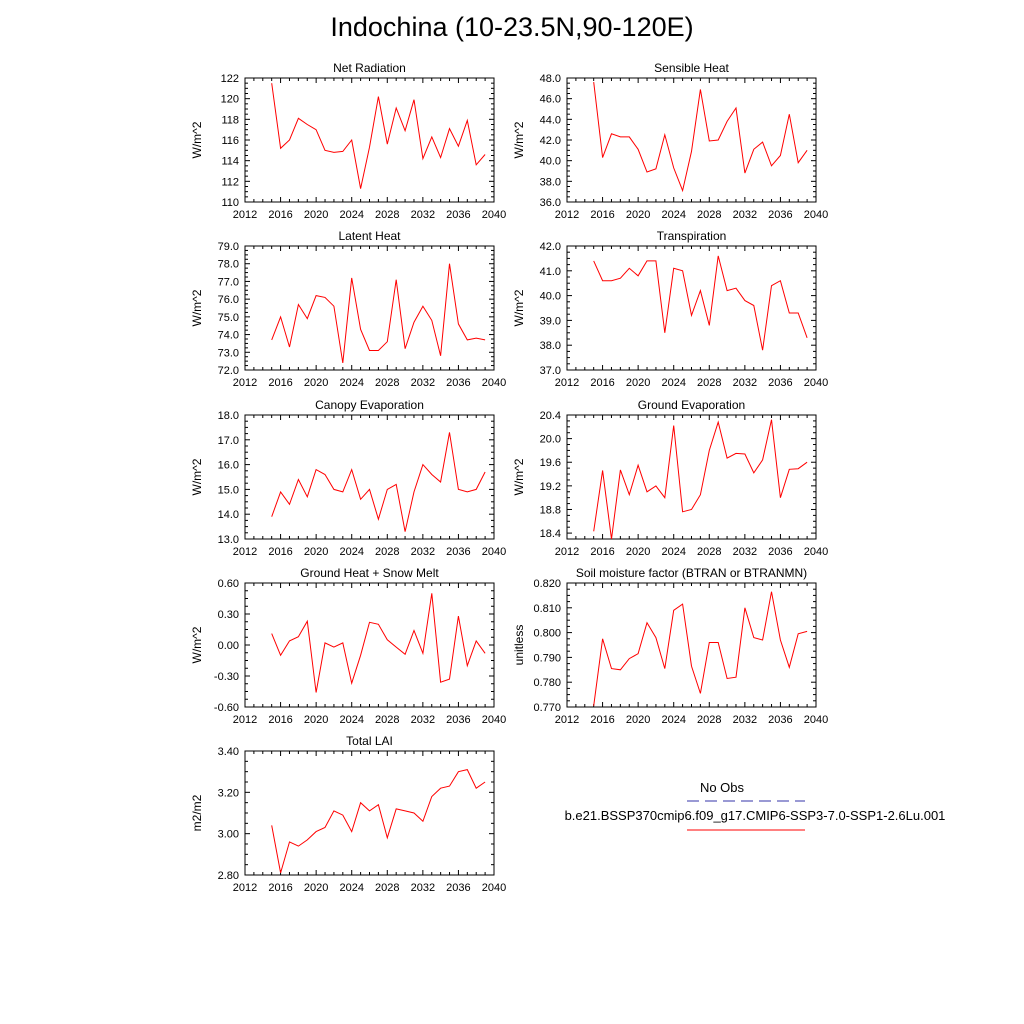 This screenshot has width=1024, height=1024. What do you see at coordinates (550, 120) in the screenshot?
I see `y-tick-label: 44.0` at bounding box center [550, 120].